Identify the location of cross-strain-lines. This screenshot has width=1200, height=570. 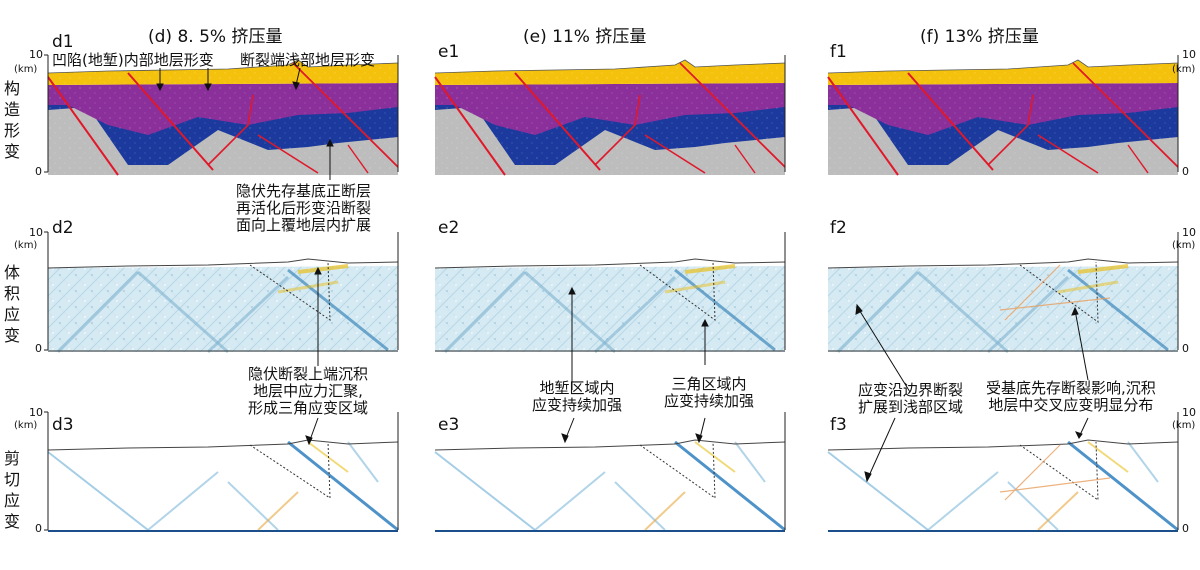
(1055, 382).